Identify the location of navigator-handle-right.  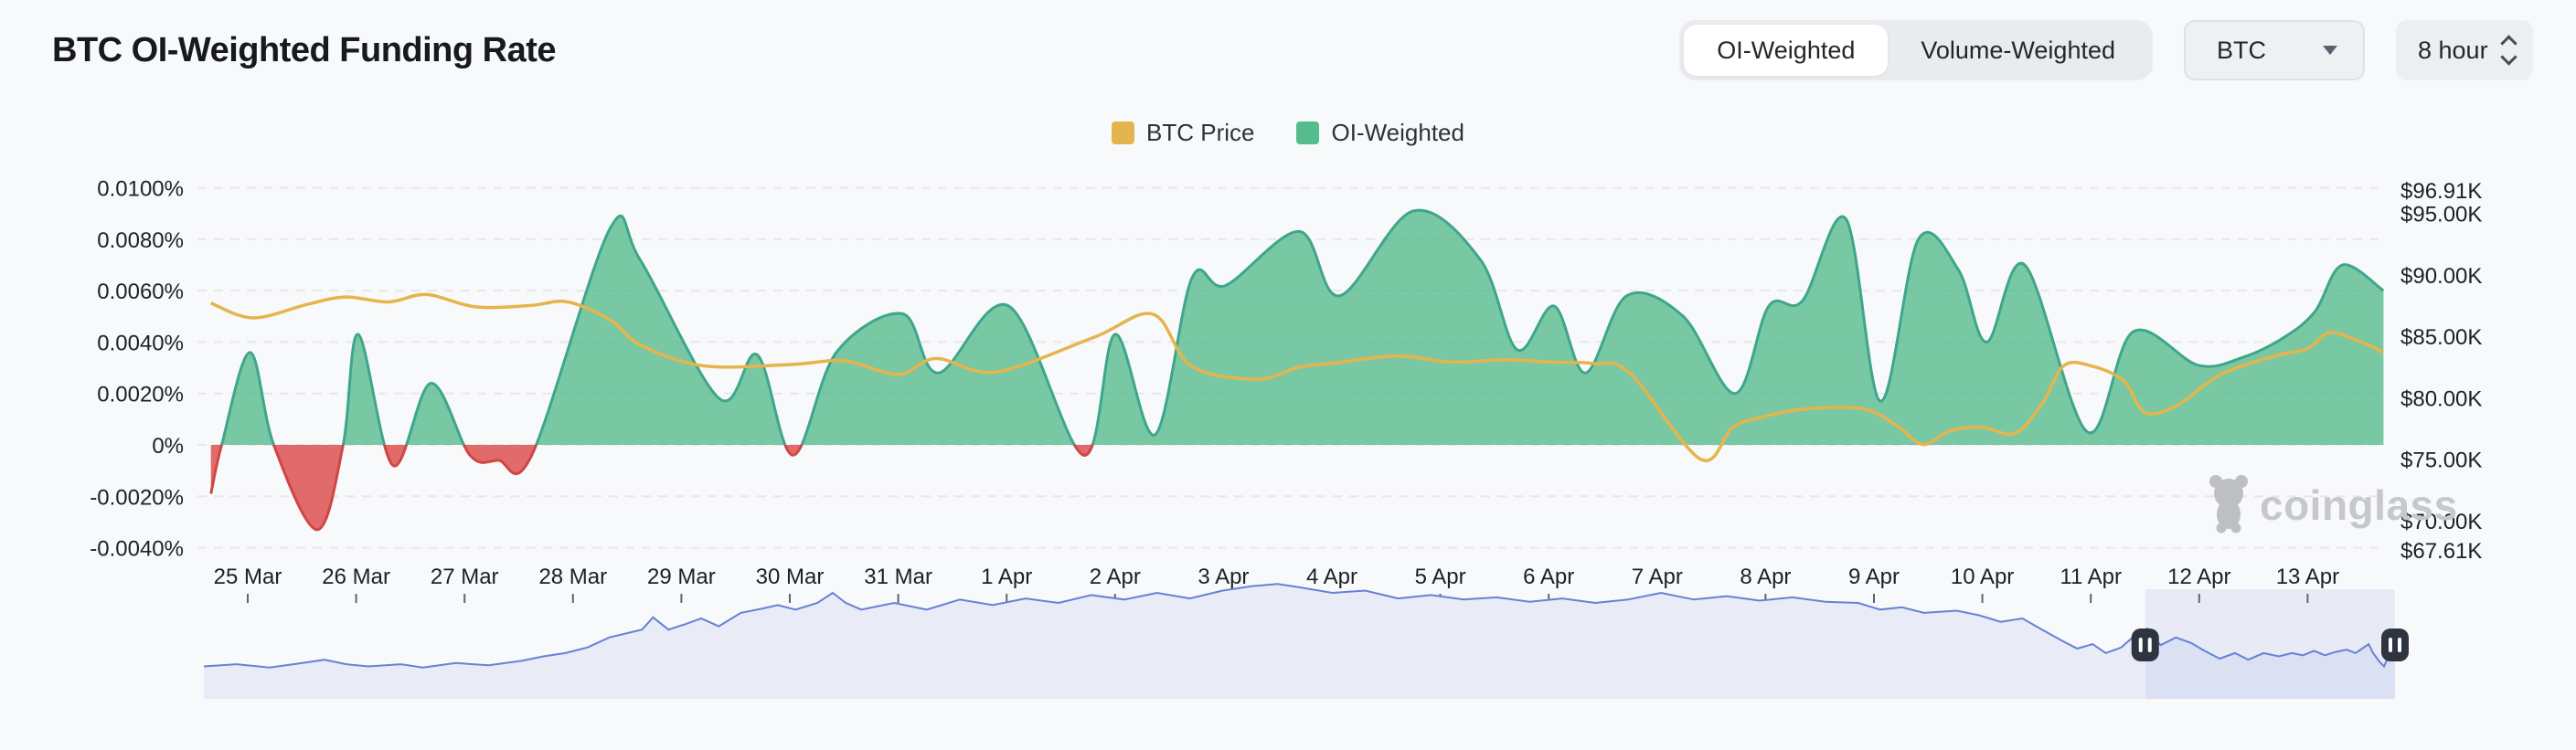
(2395, 645).